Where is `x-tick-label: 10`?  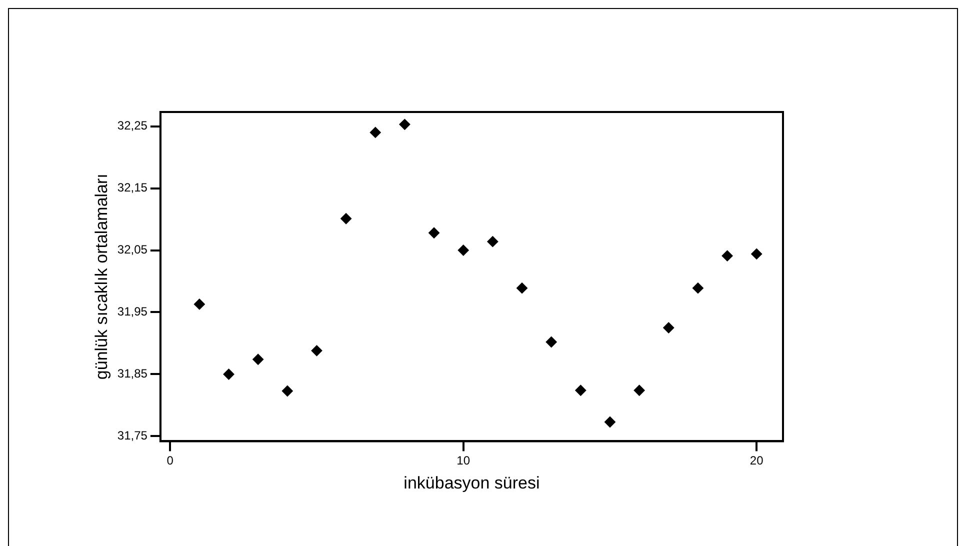
x-tick-label: 10 is located at coordinates (463, 461).